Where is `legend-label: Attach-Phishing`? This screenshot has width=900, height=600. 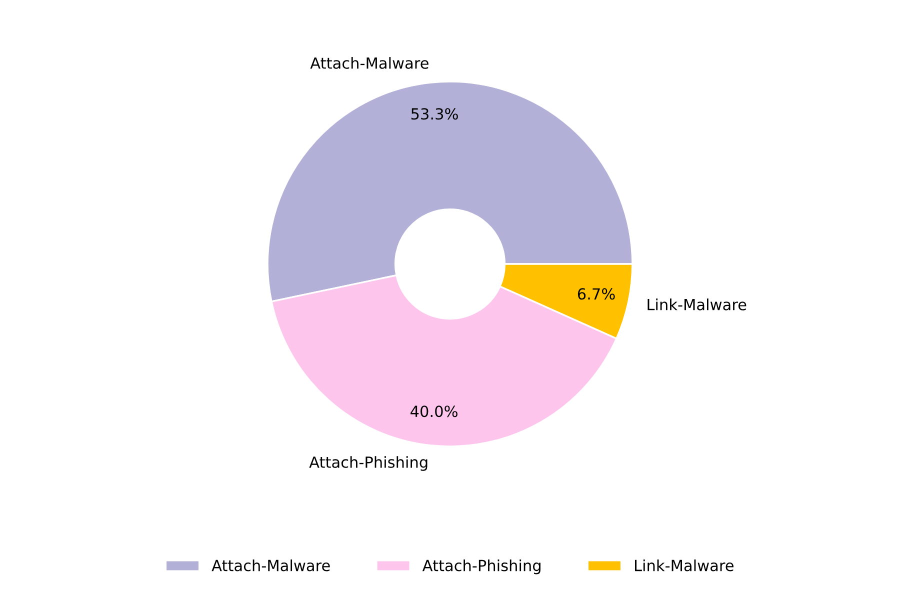
legend-label: Attach-Phishing is located at coordinates (481, 566).